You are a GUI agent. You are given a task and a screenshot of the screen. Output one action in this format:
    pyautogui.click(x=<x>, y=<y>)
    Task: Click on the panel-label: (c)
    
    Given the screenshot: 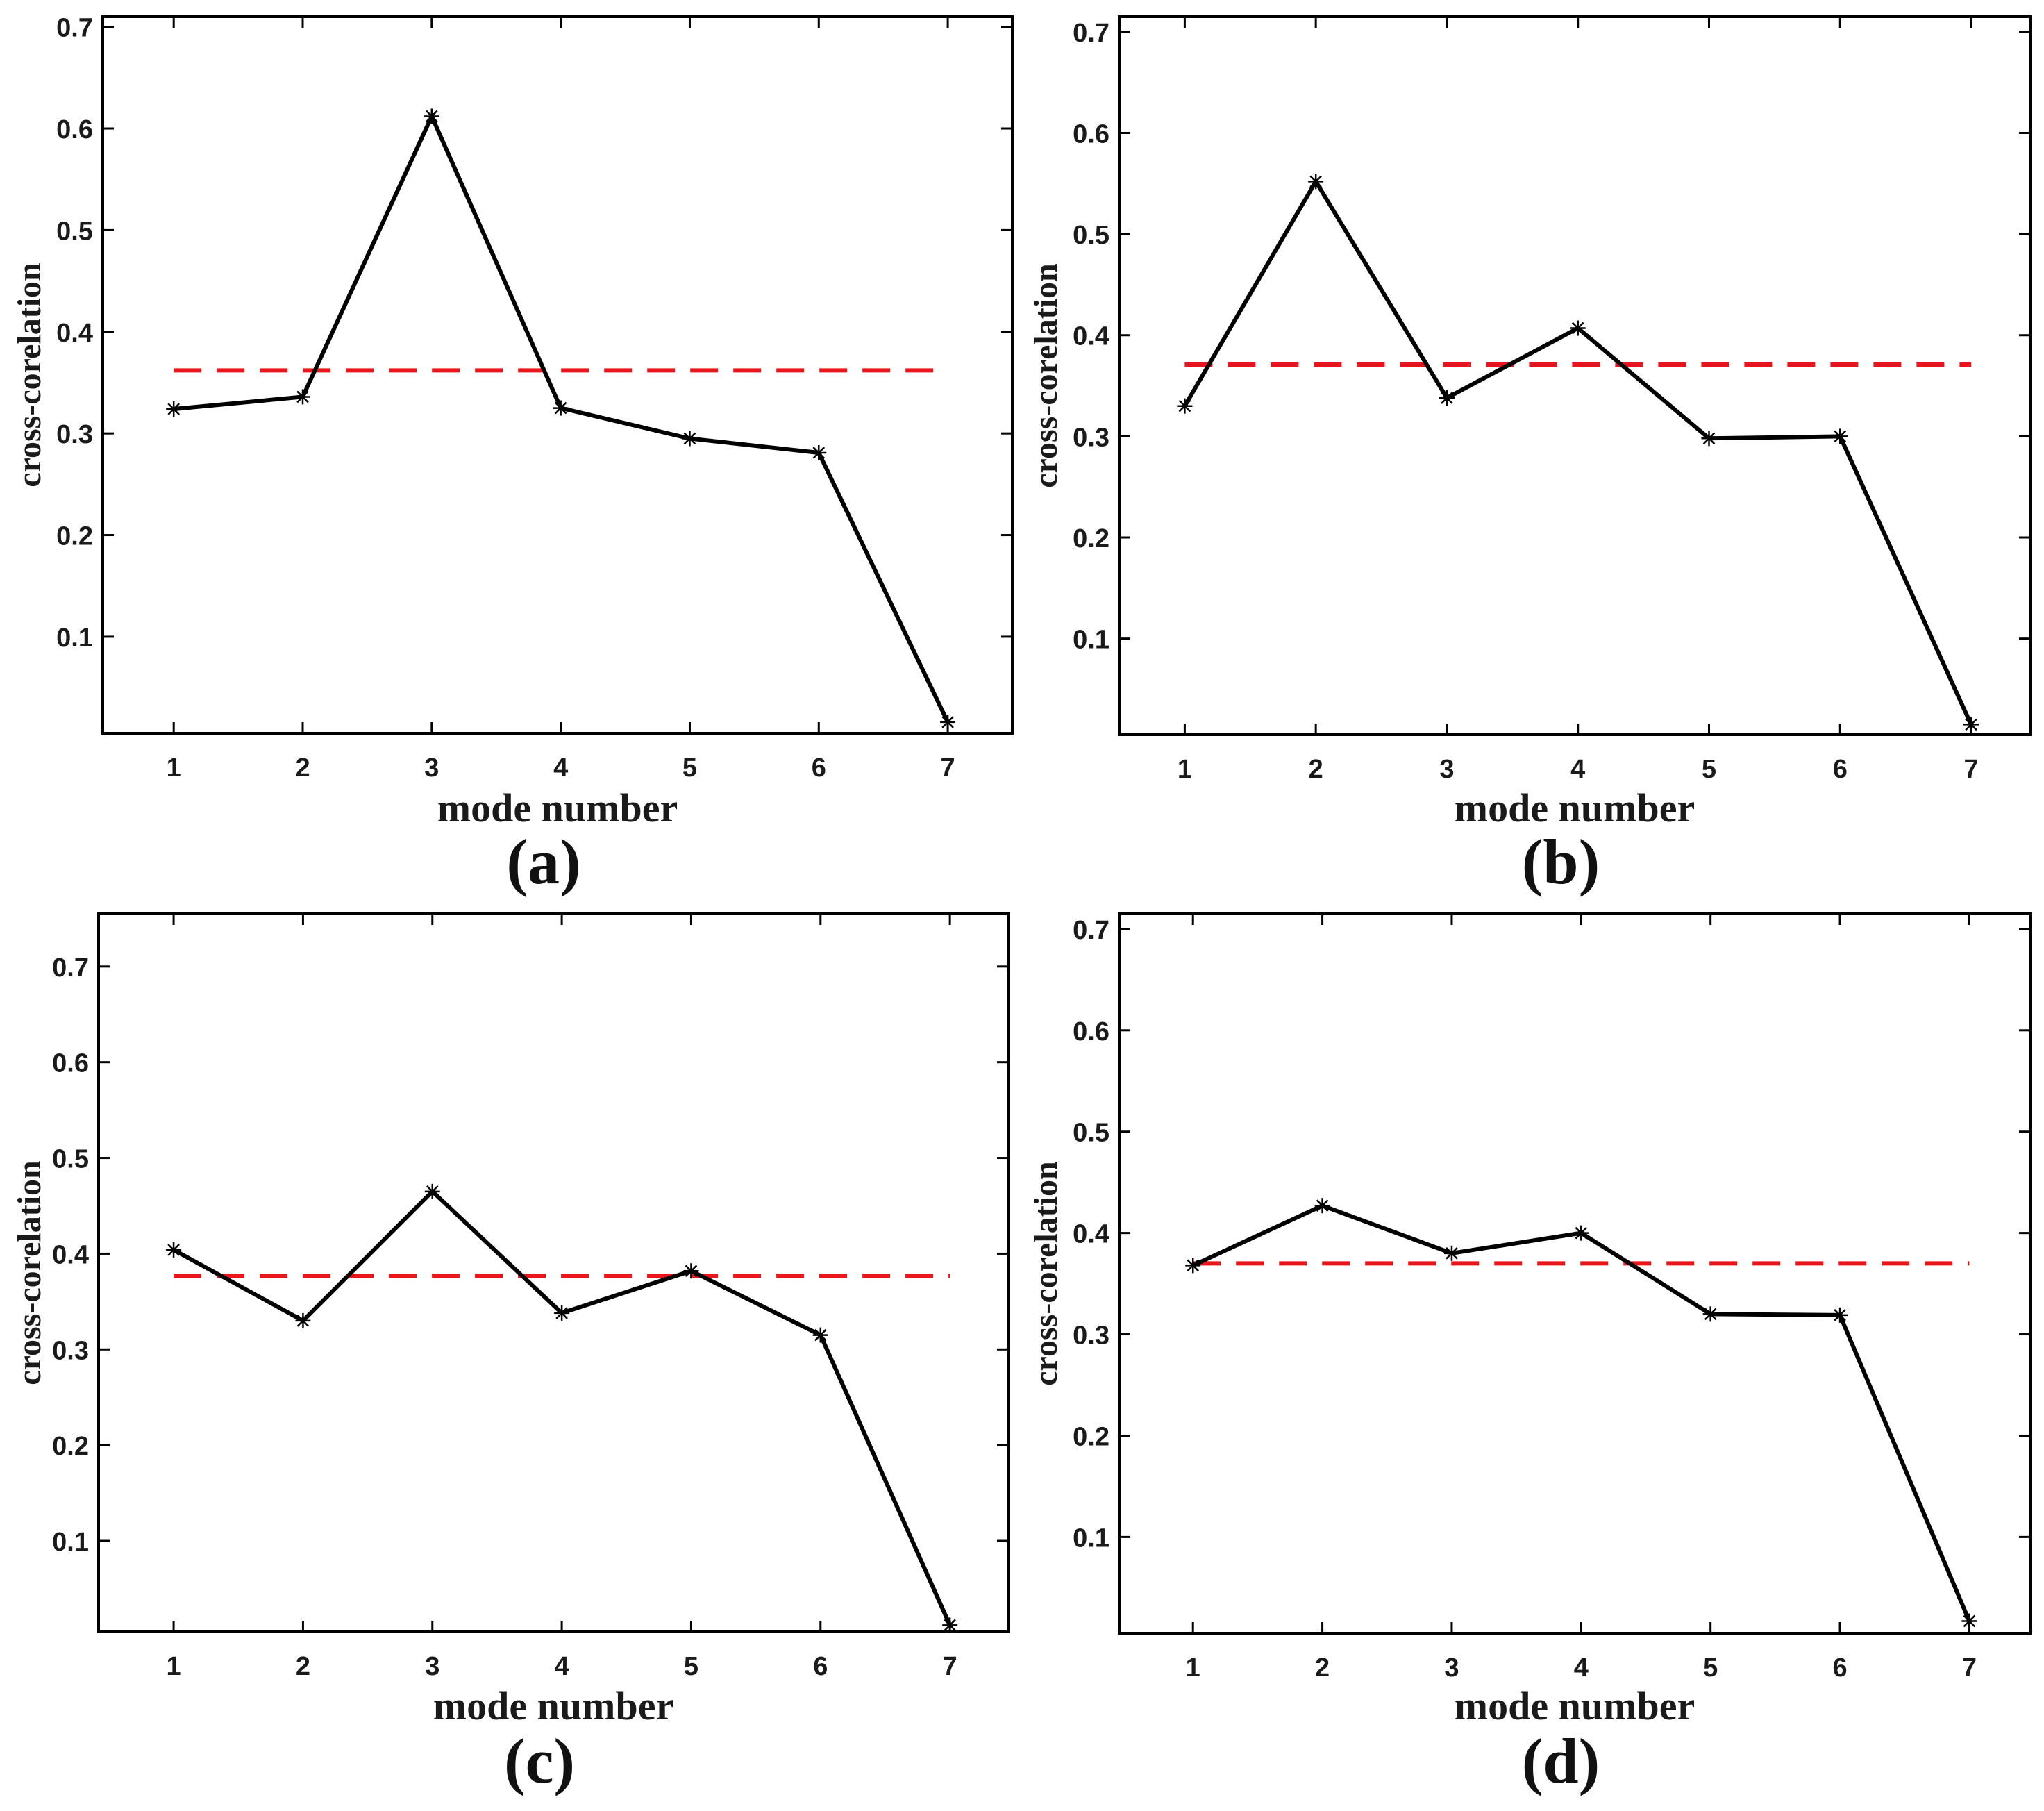 What is the action you would take?
    pyautogui.click(x=539, y=1761)
    